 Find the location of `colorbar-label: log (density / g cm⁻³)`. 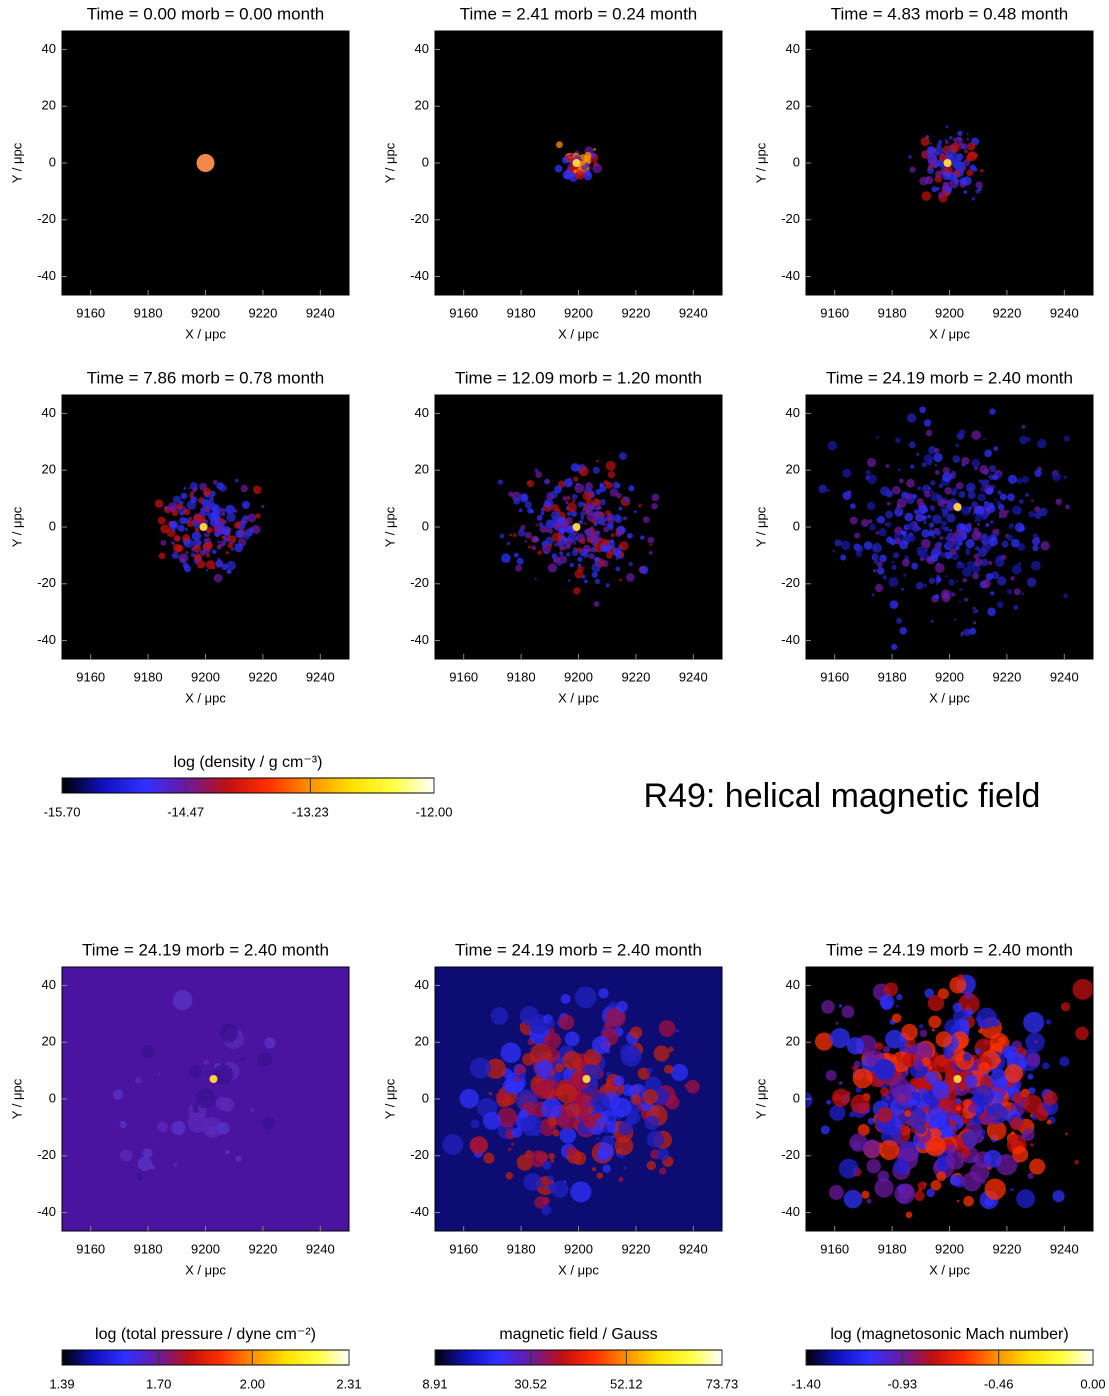

colorbar-label: log (density / g cm⁻³) is located at coordinates (248, 762).